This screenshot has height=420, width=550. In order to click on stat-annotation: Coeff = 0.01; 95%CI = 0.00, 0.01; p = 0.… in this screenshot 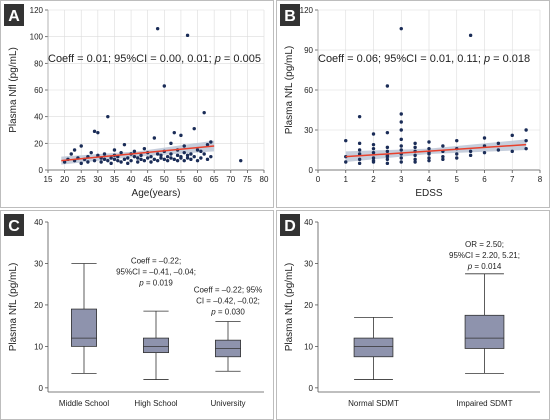, I will do `click(154, 59)`.